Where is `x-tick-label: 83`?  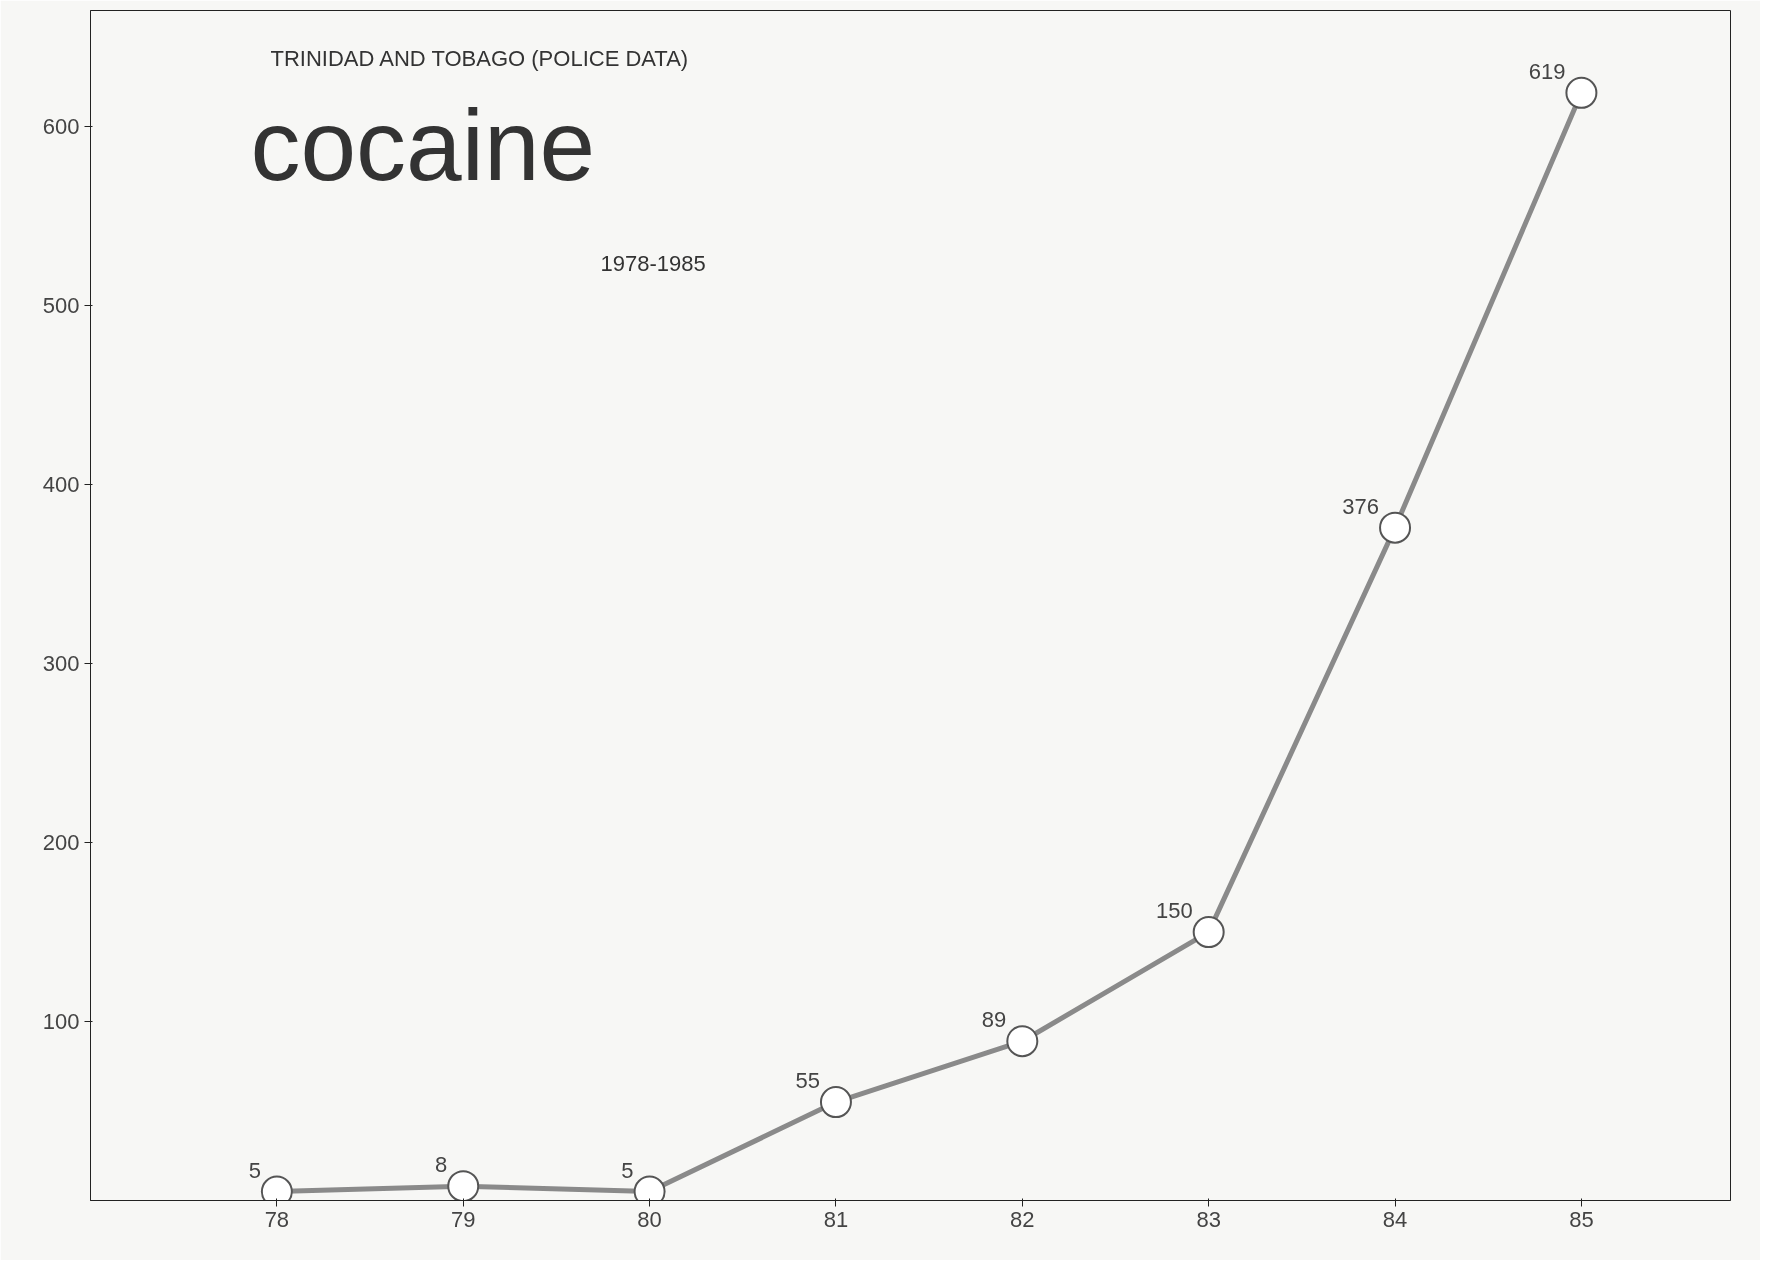 x-tick-label: 83 is located at coordinates (1208, 1219).